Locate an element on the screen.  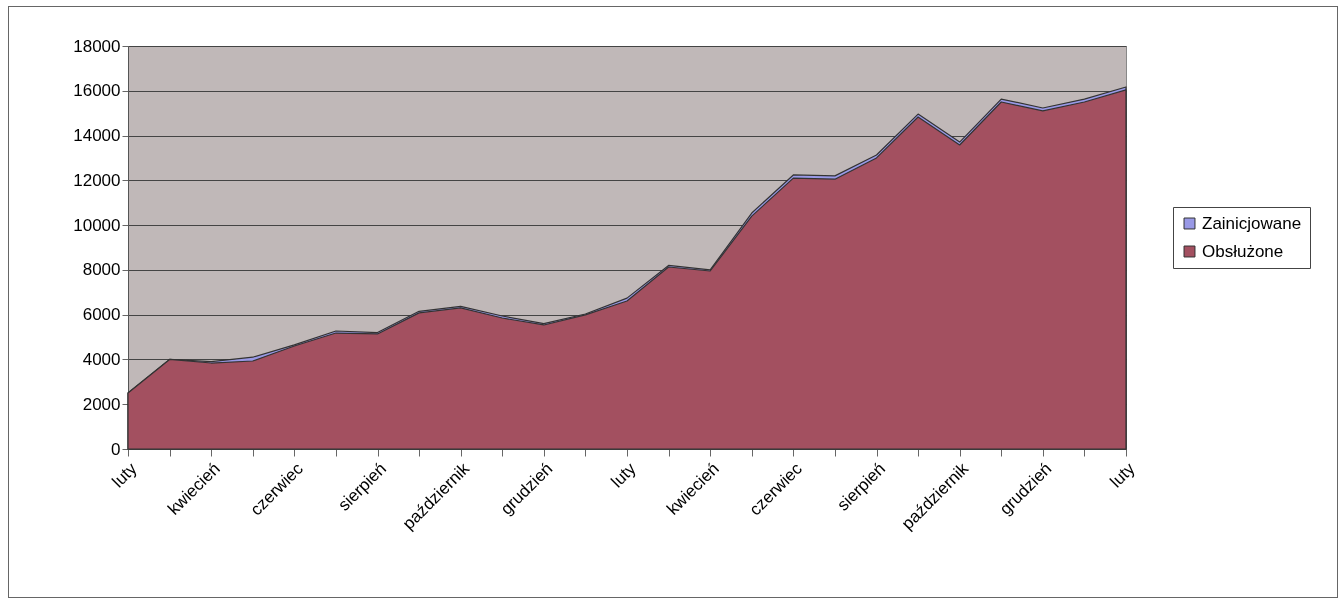
y-tick-label: 16000 is located at coordinates (97, 91).